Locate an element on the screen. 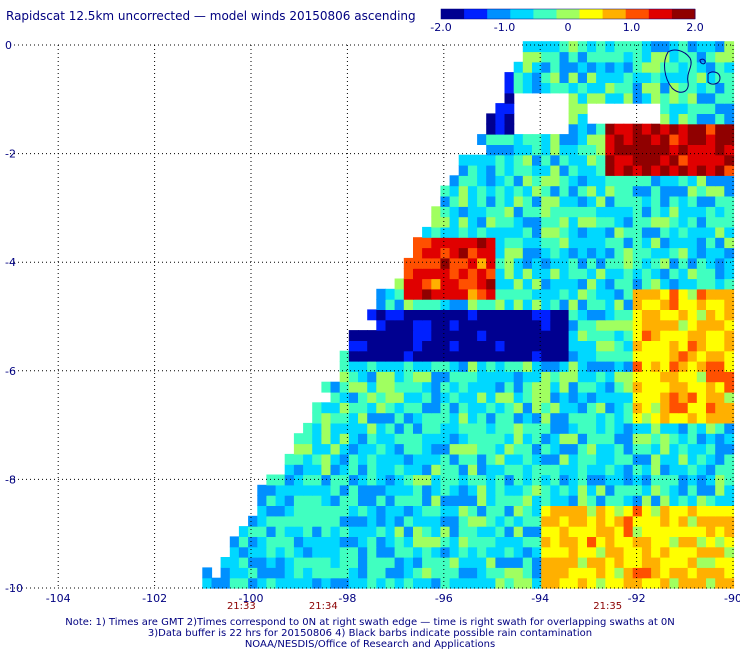  colorbar-tick-label: 1.0 is located at coordinates (632, 27).